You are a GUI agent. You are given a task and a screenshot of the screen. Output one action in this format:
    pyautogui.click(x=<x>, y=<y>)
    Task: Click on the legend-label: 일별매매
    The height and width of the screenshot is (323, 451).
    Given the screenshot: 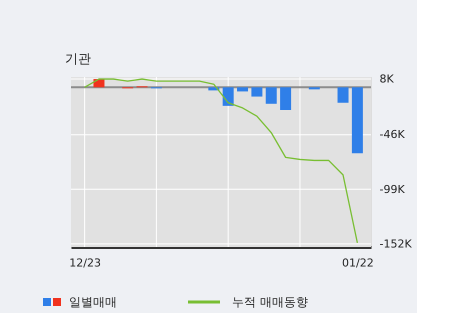 What is the action you would take?
    pyautogui.click(x=93, y=302)
    